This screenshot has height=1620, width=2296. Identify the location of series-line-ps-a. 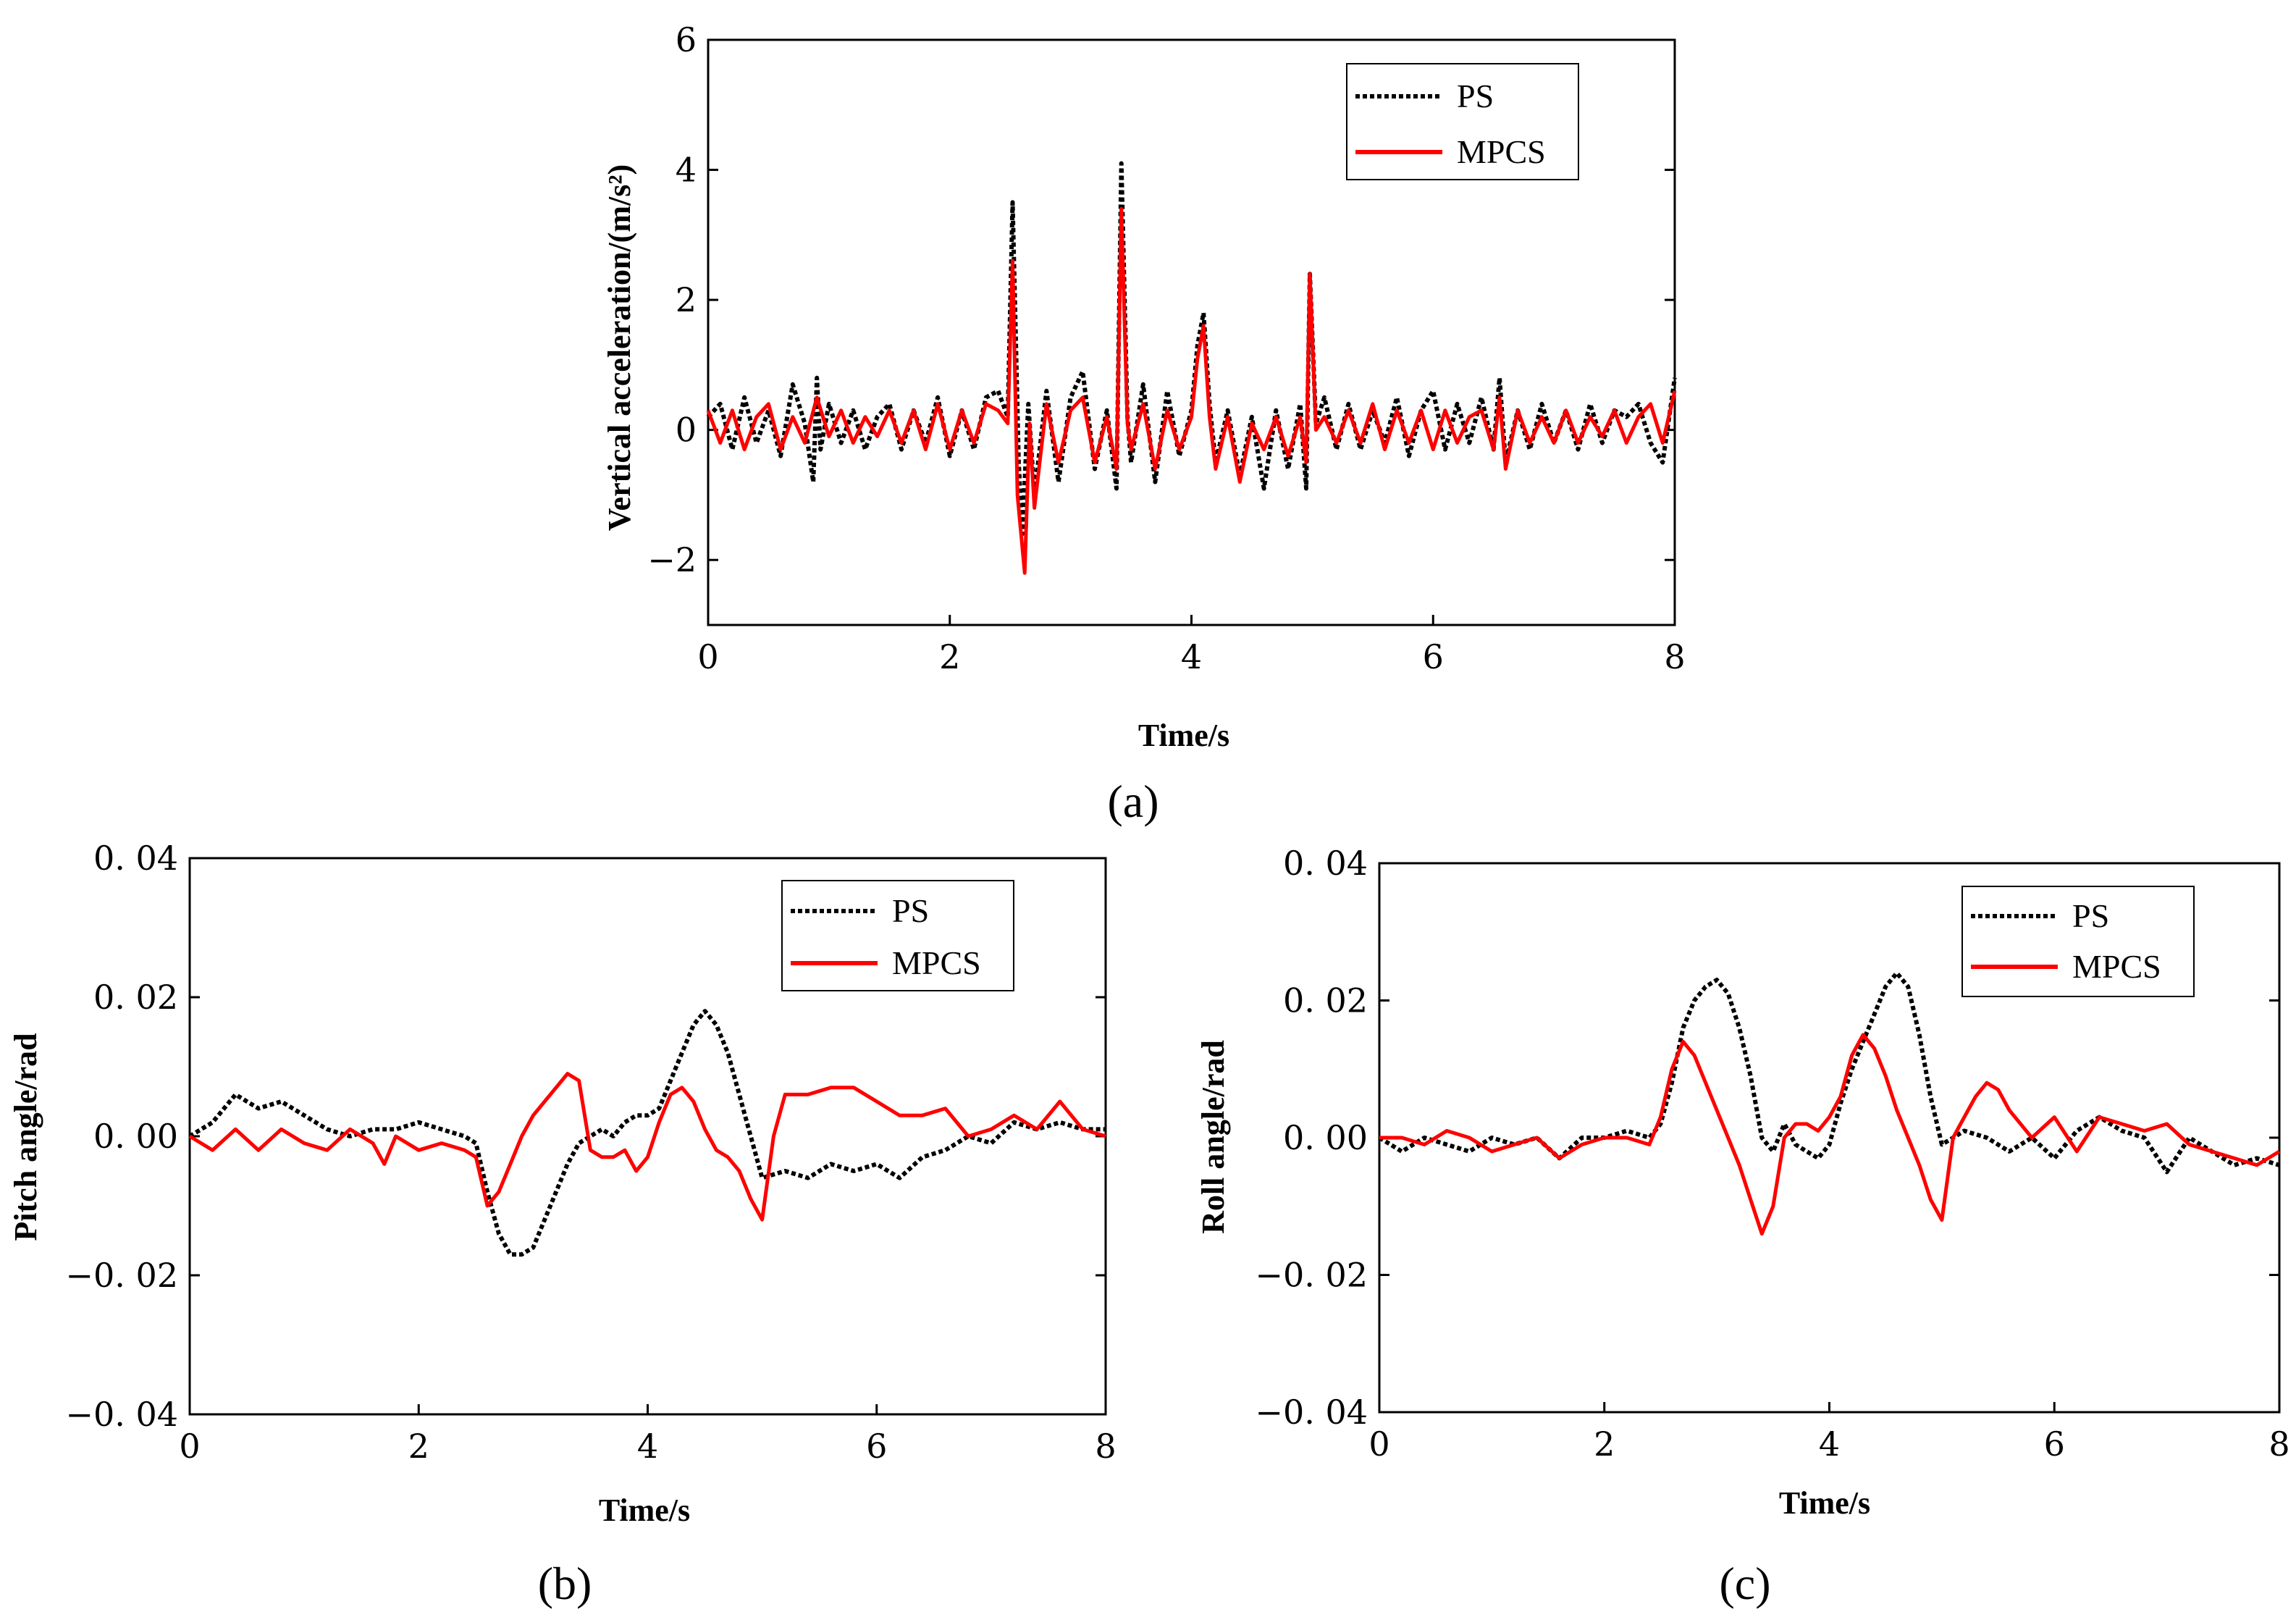
(1192, 349).